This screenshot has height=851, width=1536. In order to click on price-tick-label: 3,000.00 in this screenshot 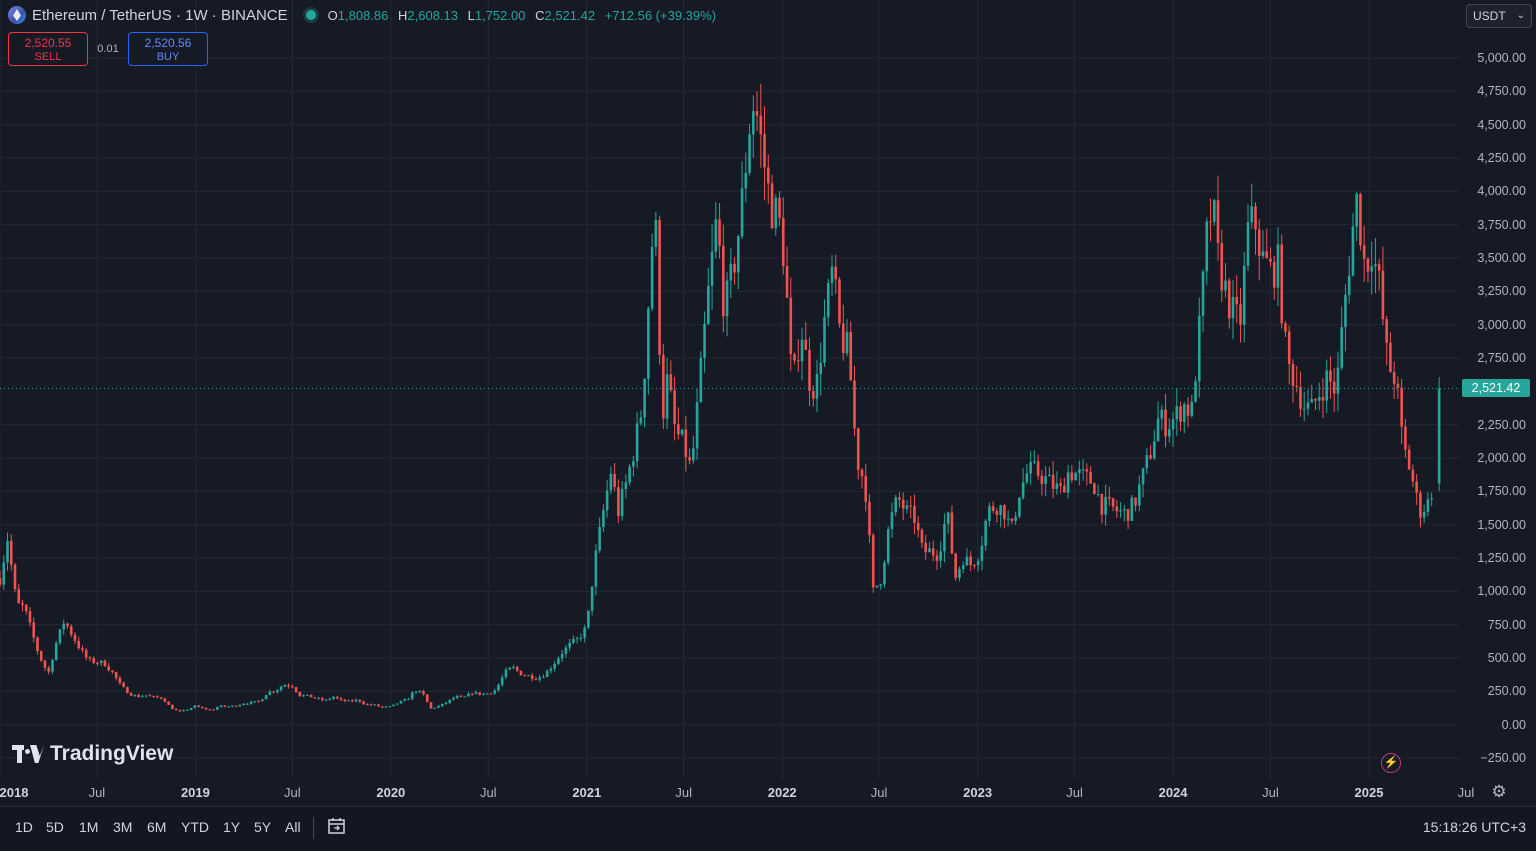, I will do `click(1501, 324)`.